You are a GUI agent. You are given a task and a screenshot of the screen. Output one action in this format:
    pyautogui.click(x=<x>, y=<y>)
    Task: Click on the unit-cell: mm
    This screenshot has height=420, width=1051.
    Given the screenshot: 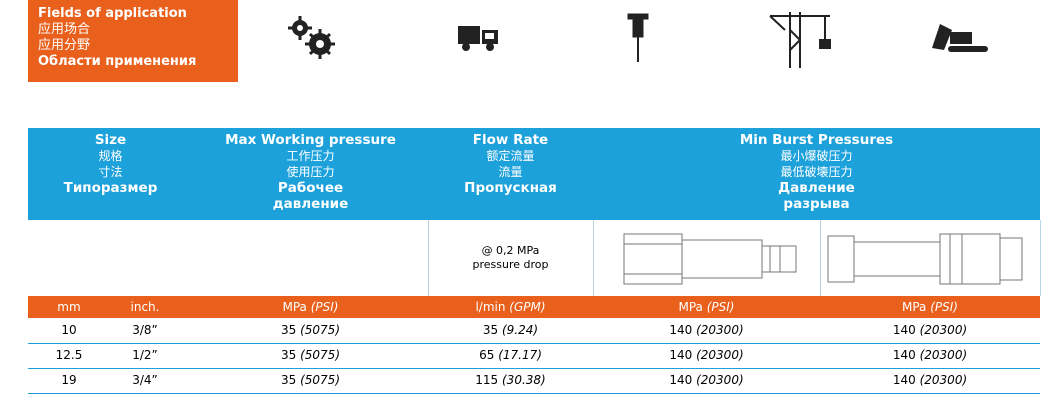 What is the action you would take?
    pyautogui.click(x=69, y=307)
    